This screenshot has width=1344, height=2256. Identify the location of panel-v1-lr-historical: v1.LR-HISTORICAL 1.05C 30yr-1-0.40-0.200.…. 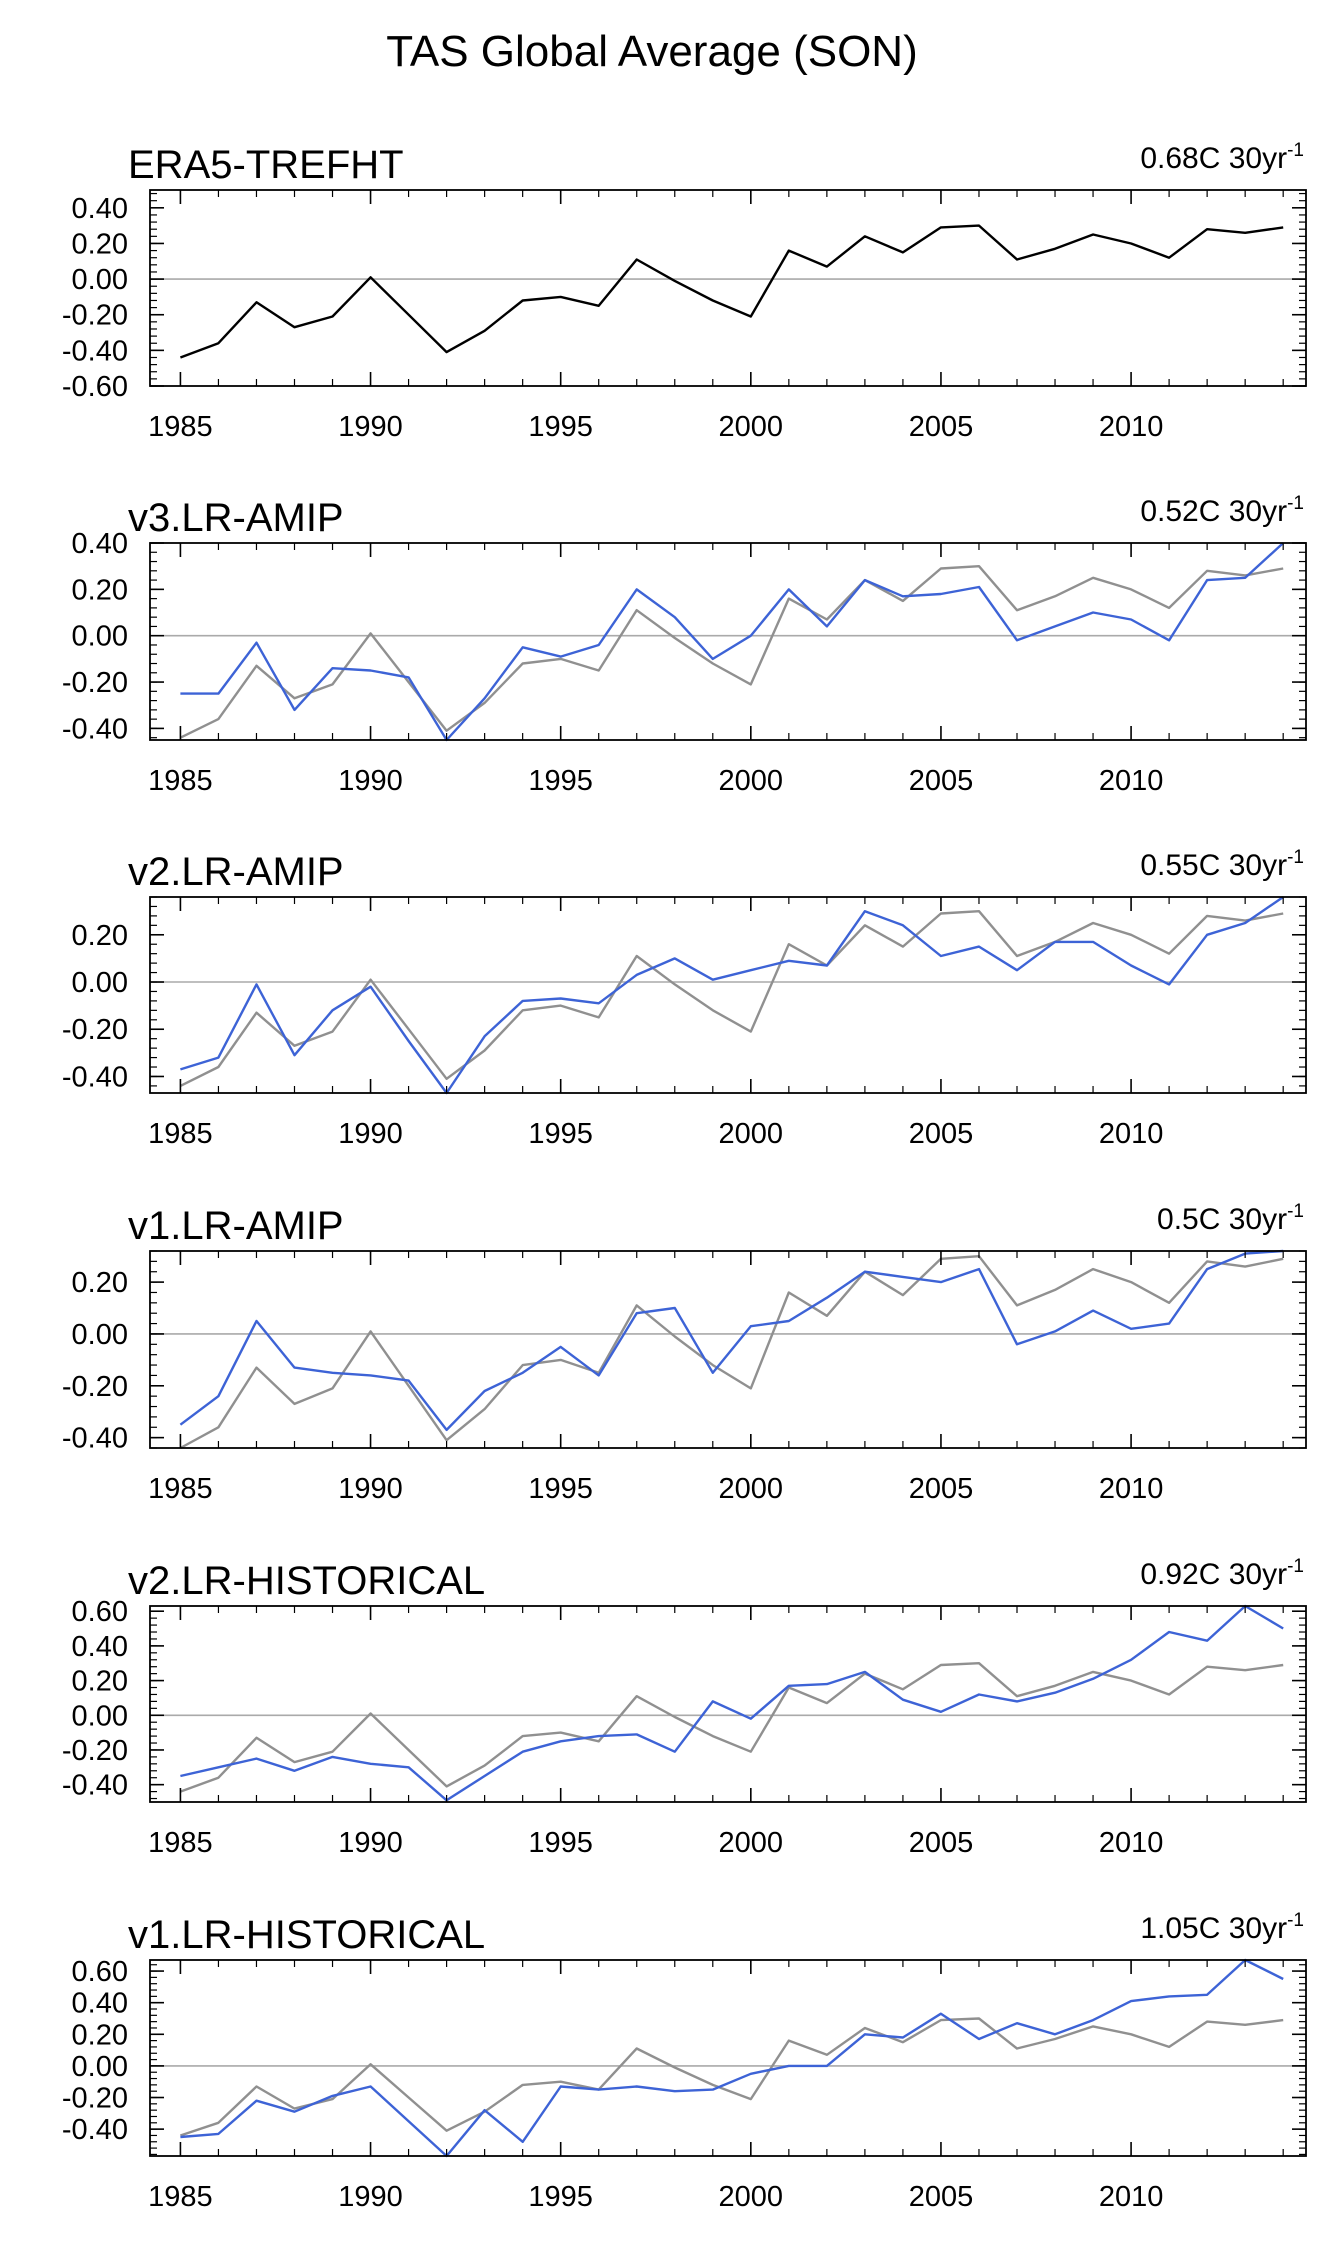
(684, 2061).